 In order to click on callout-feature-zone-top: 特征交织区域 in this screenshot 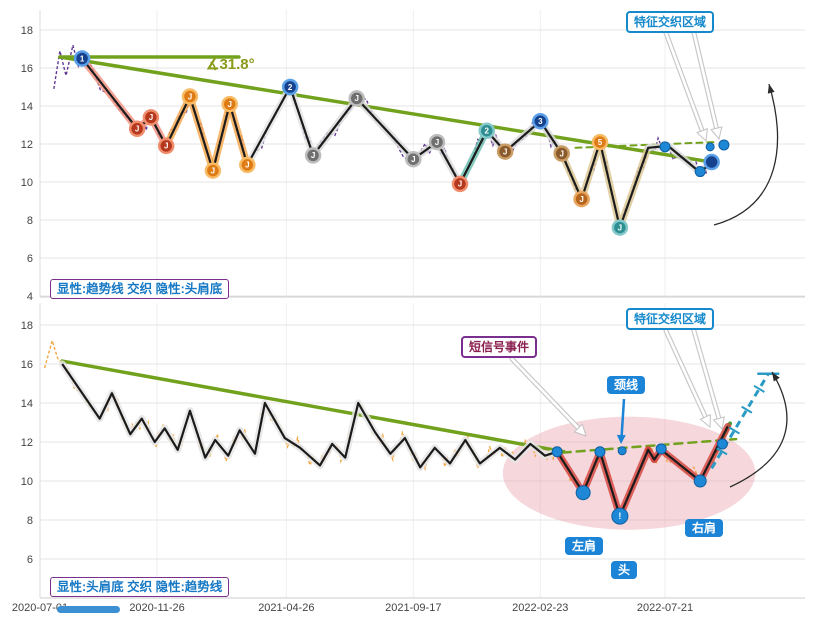, I will do `click(670, 22)`.